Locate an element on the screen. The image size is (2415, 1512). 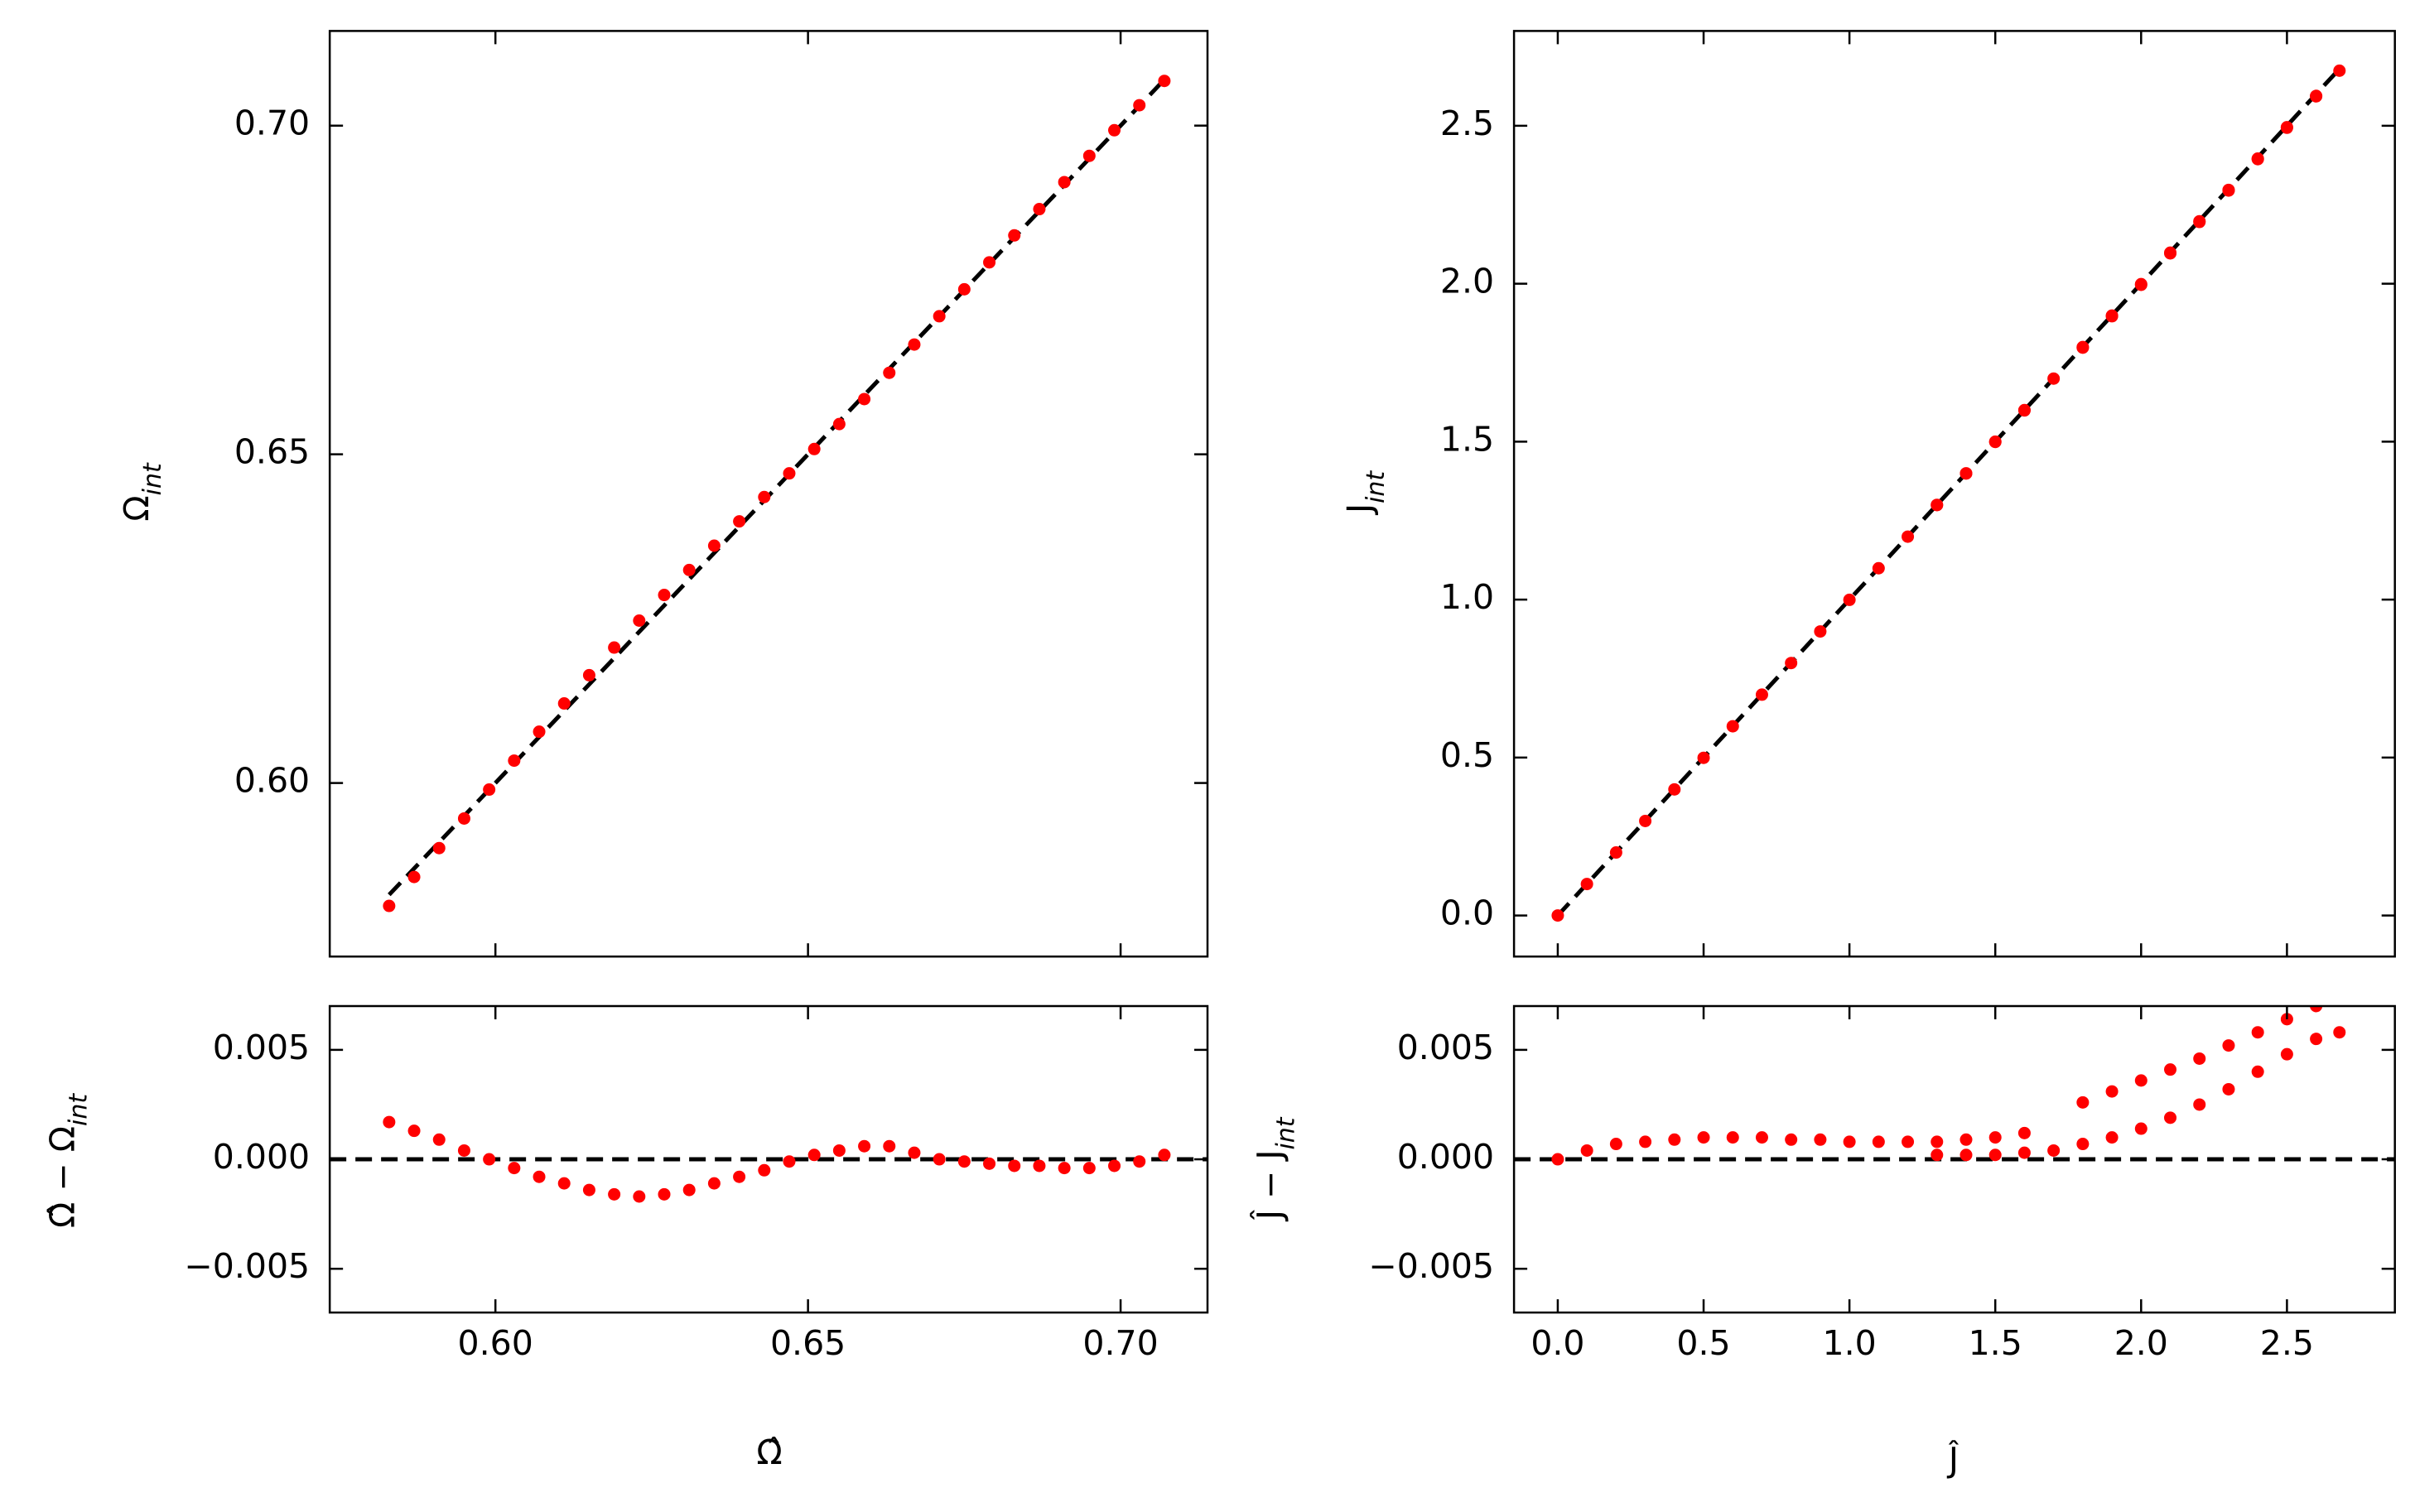
y-tick-label: 1.0 is located at coordinates (1467, 597).